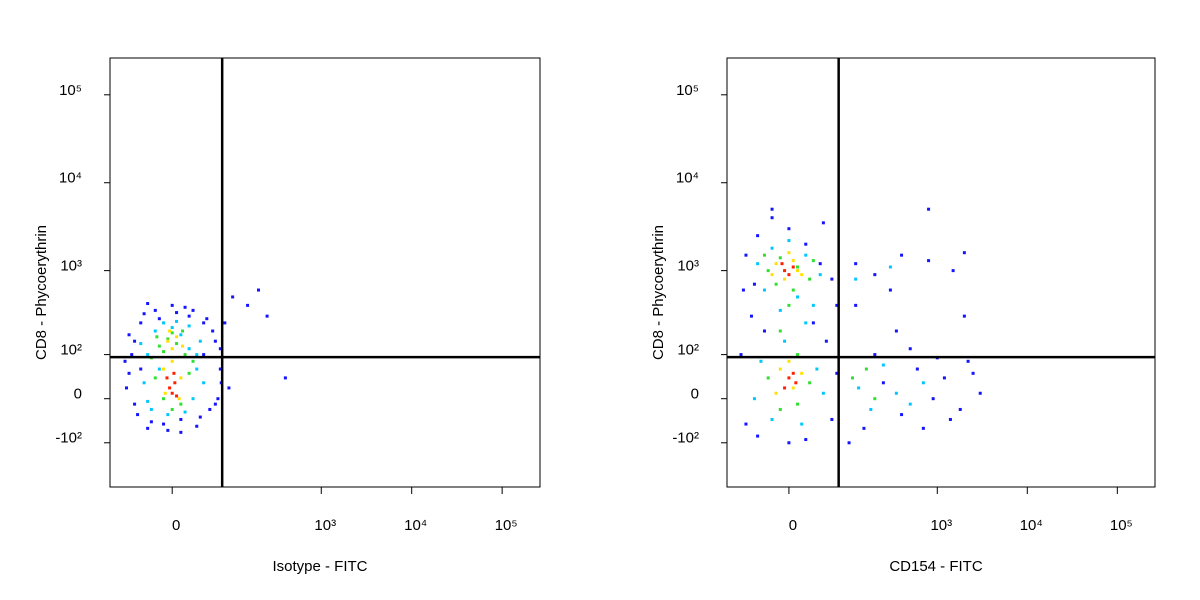  Describe the element at coordinates (936, 566) in the screenshot. I see `x-axis-label: CD154 - FITC` at that location.